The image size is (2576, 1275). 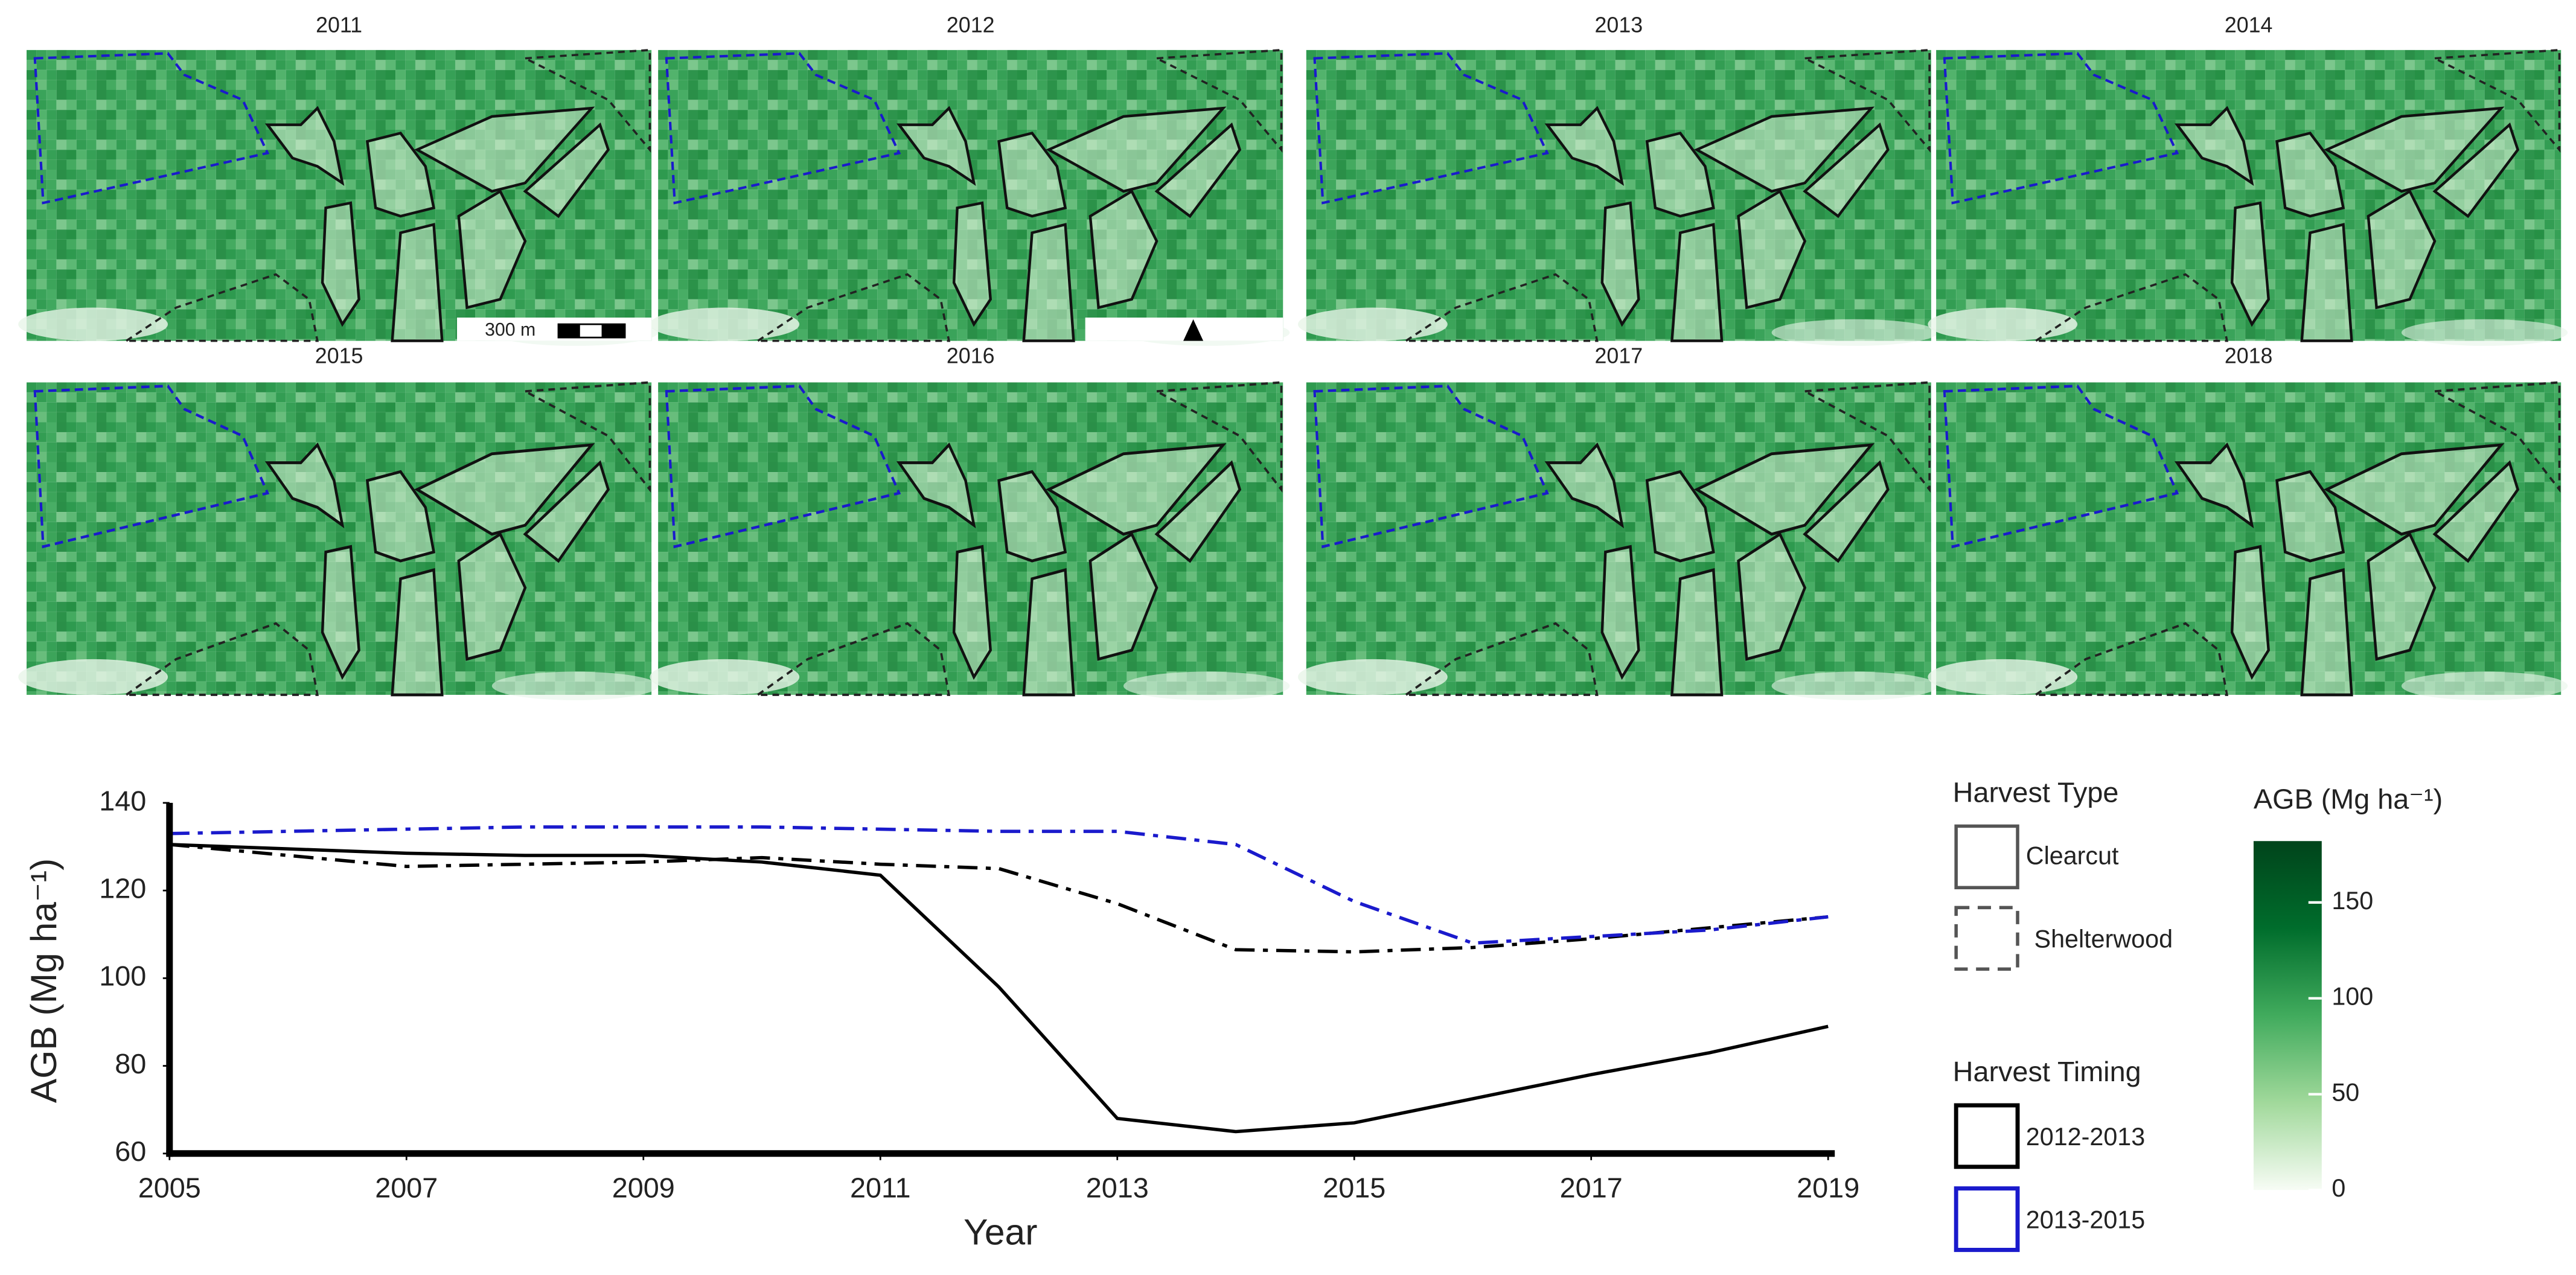 I want to click on colorbar-tick-label: 50, so click(x=2346, y=1092).